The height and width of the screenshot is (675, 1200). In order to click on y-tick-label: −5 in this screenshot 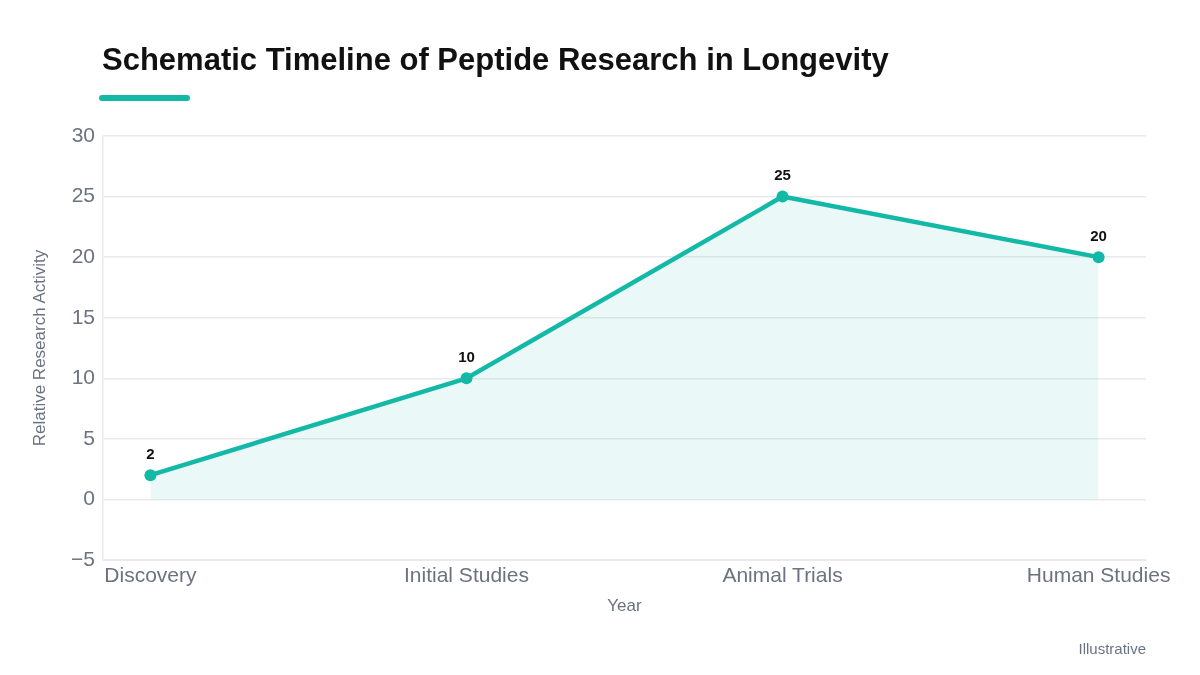, I will do `click(83, 558)`.